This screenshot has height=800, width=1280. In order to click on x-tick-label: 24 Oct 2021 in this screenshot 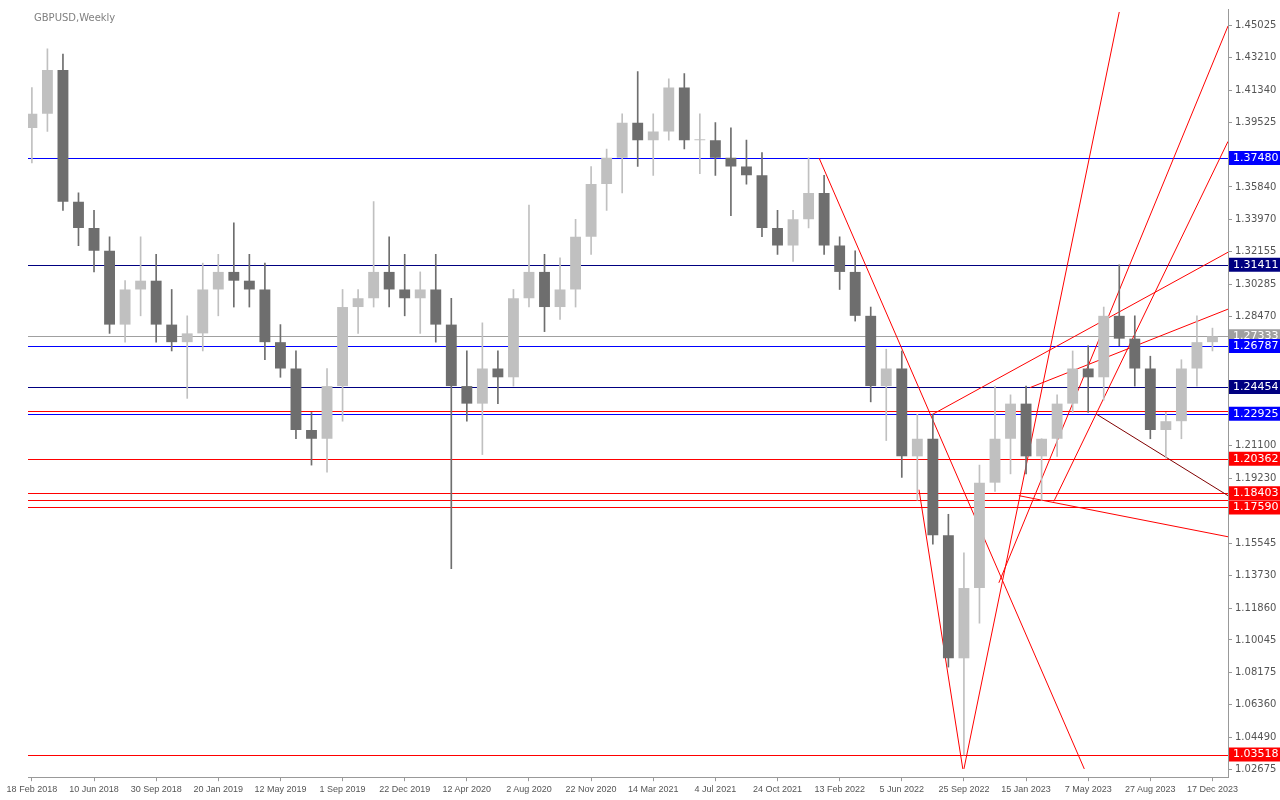, I will do `click(777, 789)`.